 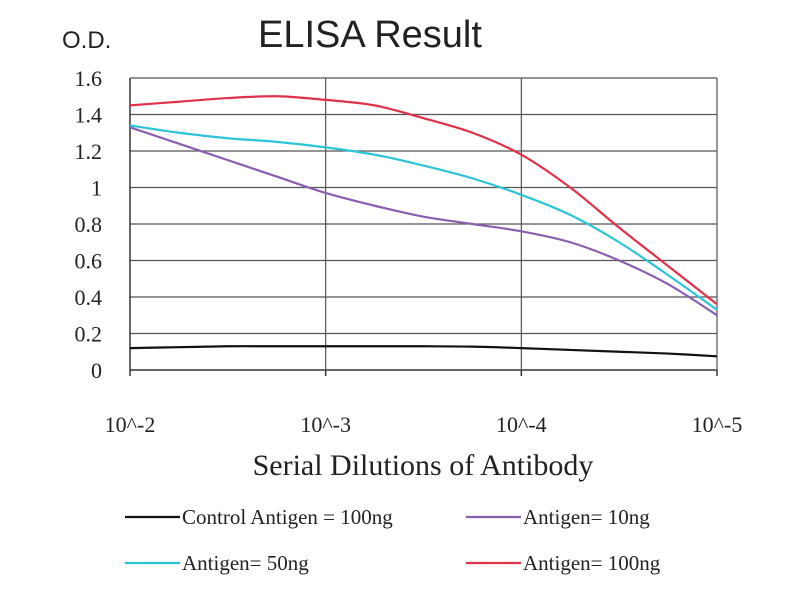 What do you see at coordinates (423, 465) in the screenshot?
I see `x-axis-title: Serial Dilutions of Antibody` at bounding box center [423, 465].